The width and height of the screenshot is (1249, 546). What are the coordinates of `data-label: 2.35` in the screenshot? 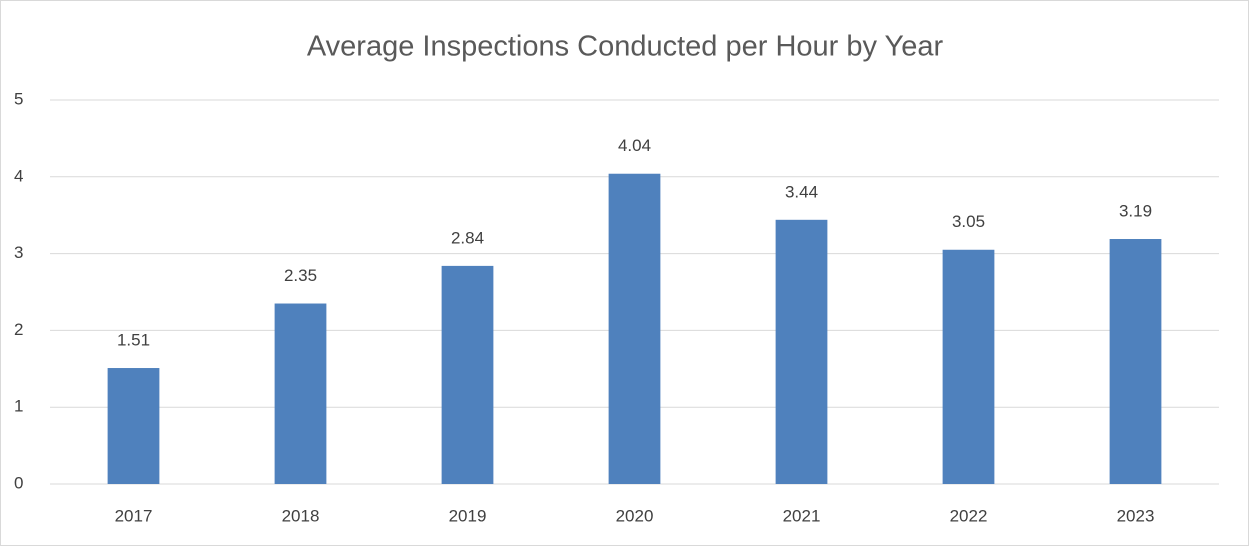 It's located at (300, 275).